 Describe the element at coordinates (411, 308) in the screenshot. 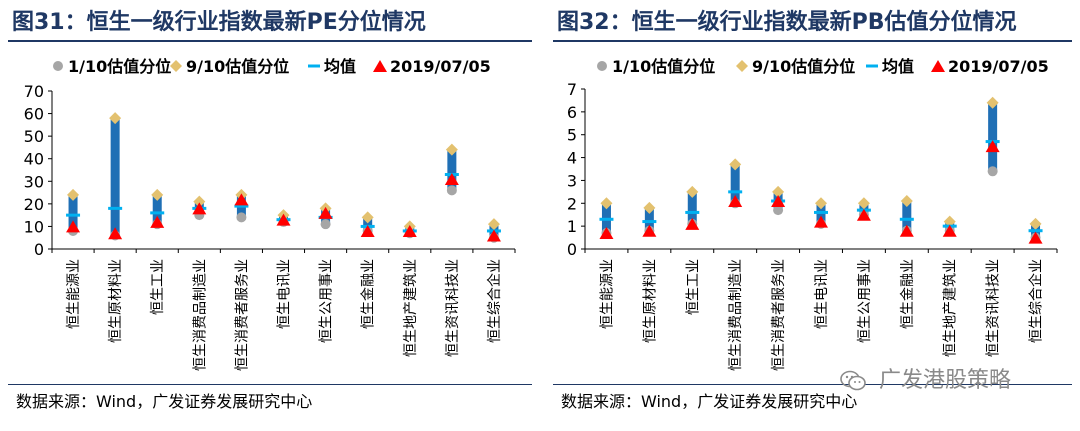

I see `x-tick-label: 恒生地产建筑业` at that location.